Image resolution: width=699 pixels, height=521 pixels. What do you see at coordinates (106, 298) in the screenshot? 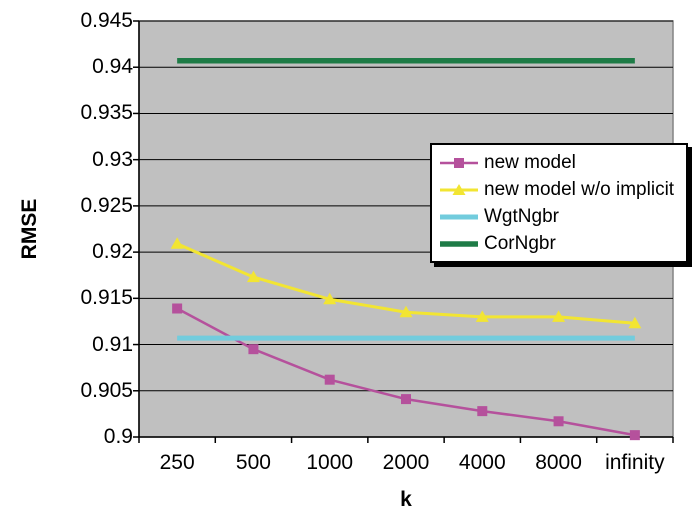
I see `y-tick-label-0.915: 0.915` at bounding box center [106, 298].